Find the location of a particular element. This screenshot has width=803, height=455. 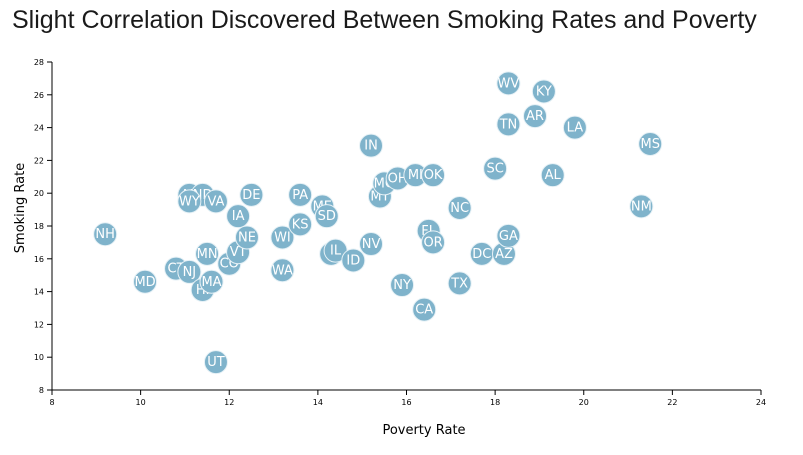

x-tick-label: 24 is located at coordinates (761, 402).